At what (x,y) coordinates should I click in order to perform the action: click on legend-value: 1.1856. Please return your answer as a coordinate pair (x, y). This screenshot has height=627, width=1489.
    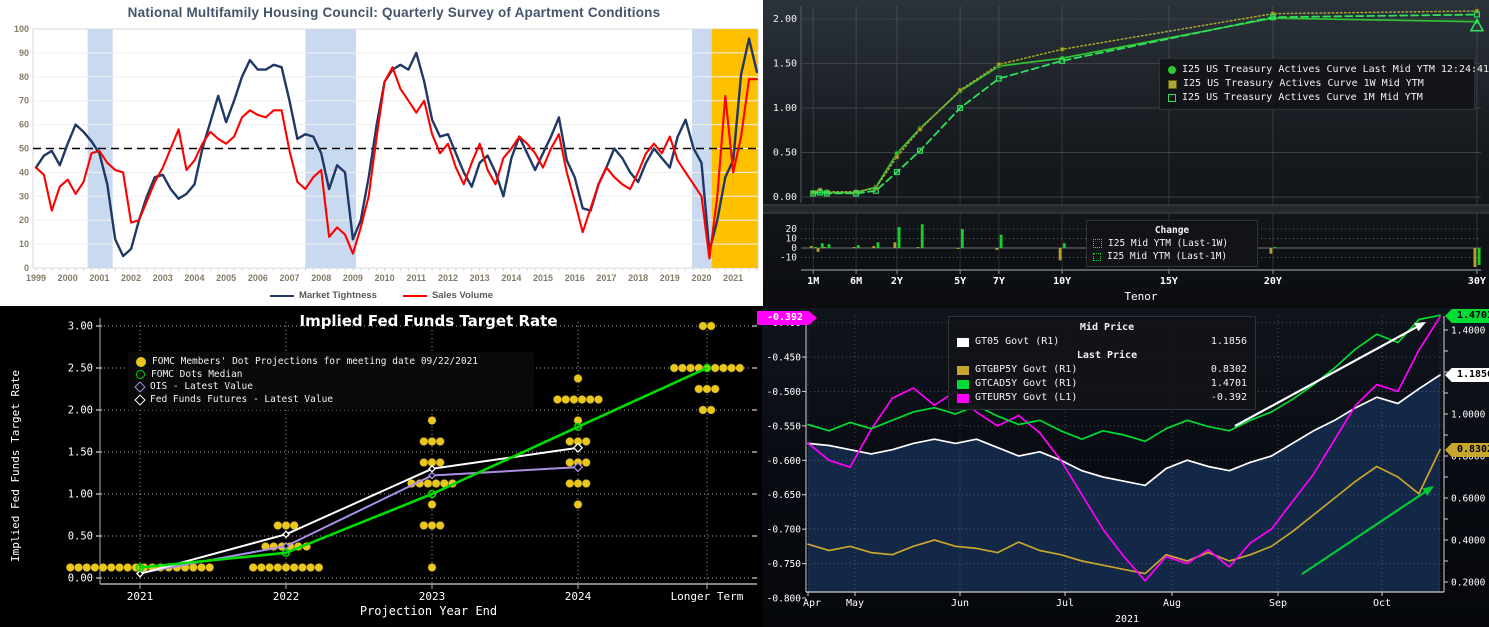
    Looking at the image, I should click on (1228, 341).